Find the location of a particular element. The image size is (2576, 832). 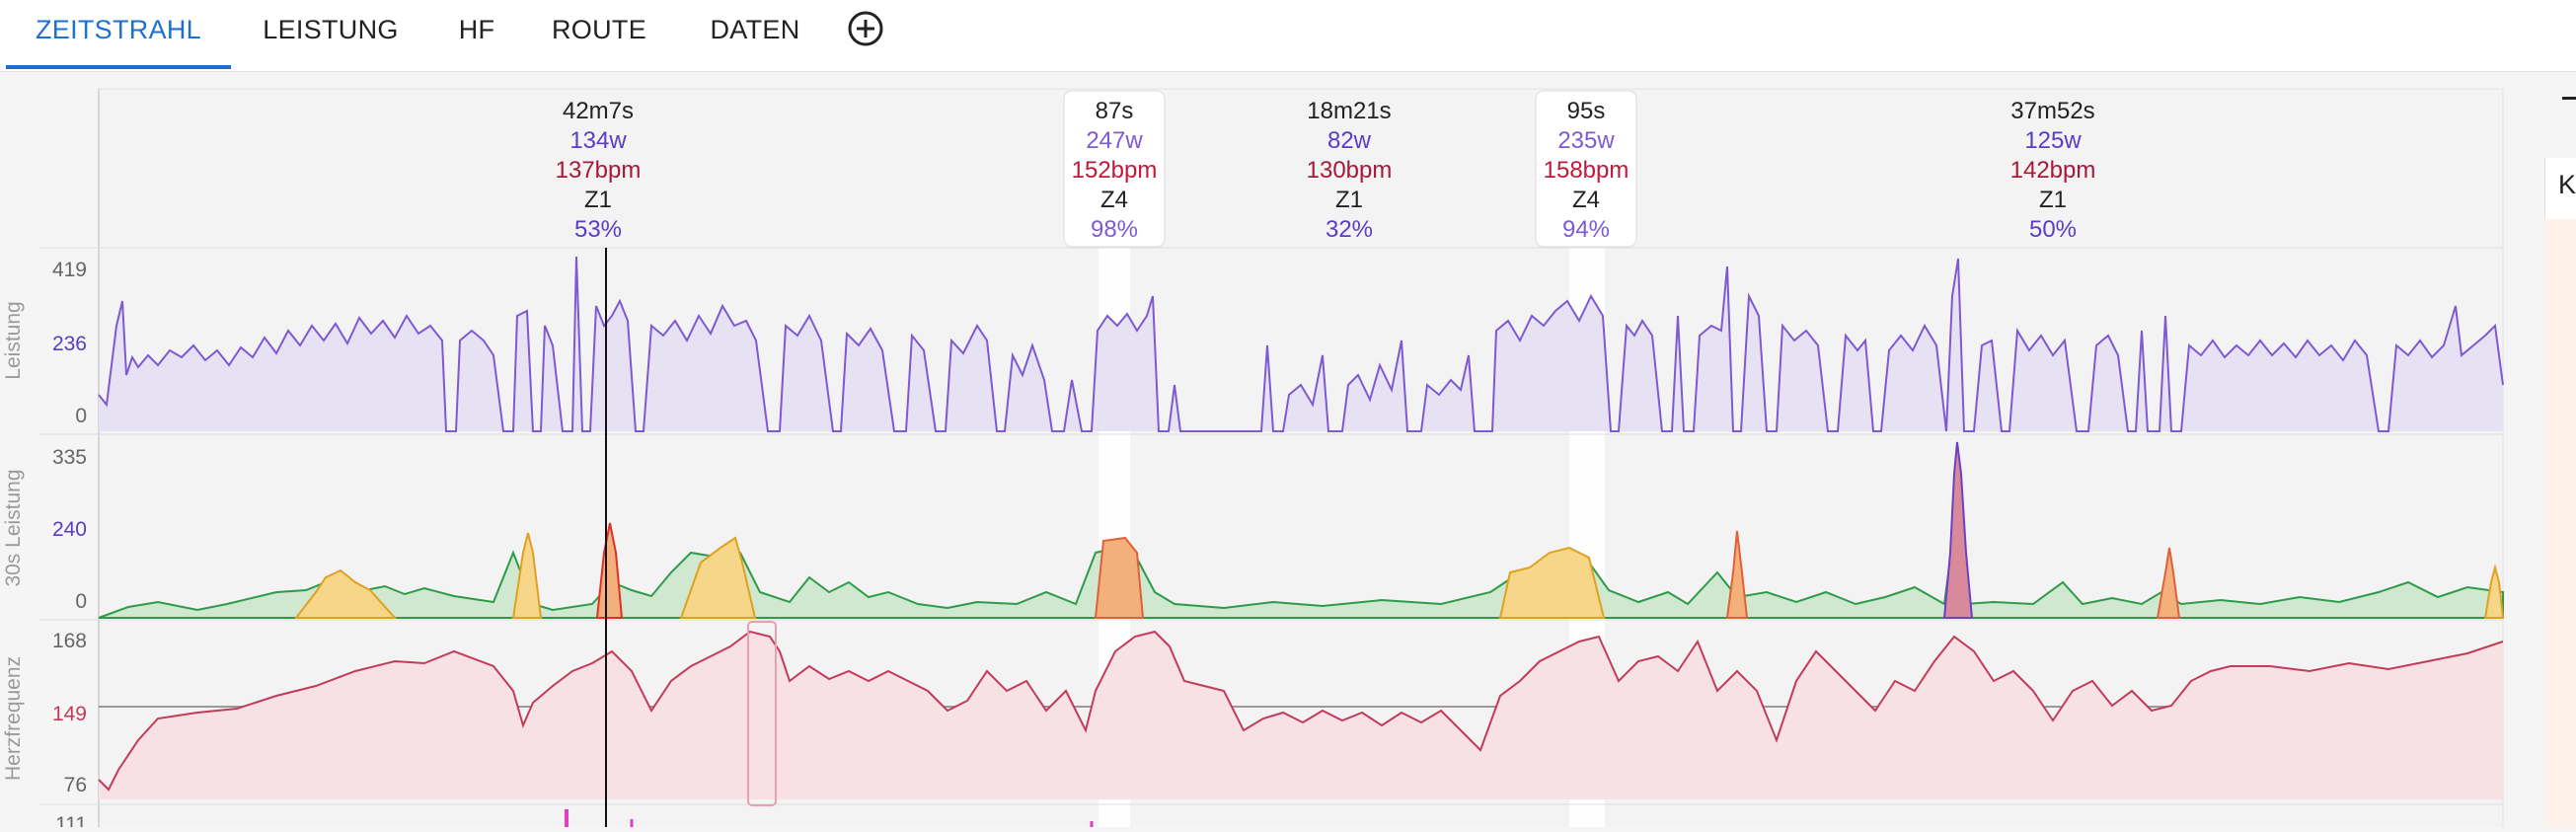

interval-5-hr: 142bpm is located at coordinates (2053, 170).